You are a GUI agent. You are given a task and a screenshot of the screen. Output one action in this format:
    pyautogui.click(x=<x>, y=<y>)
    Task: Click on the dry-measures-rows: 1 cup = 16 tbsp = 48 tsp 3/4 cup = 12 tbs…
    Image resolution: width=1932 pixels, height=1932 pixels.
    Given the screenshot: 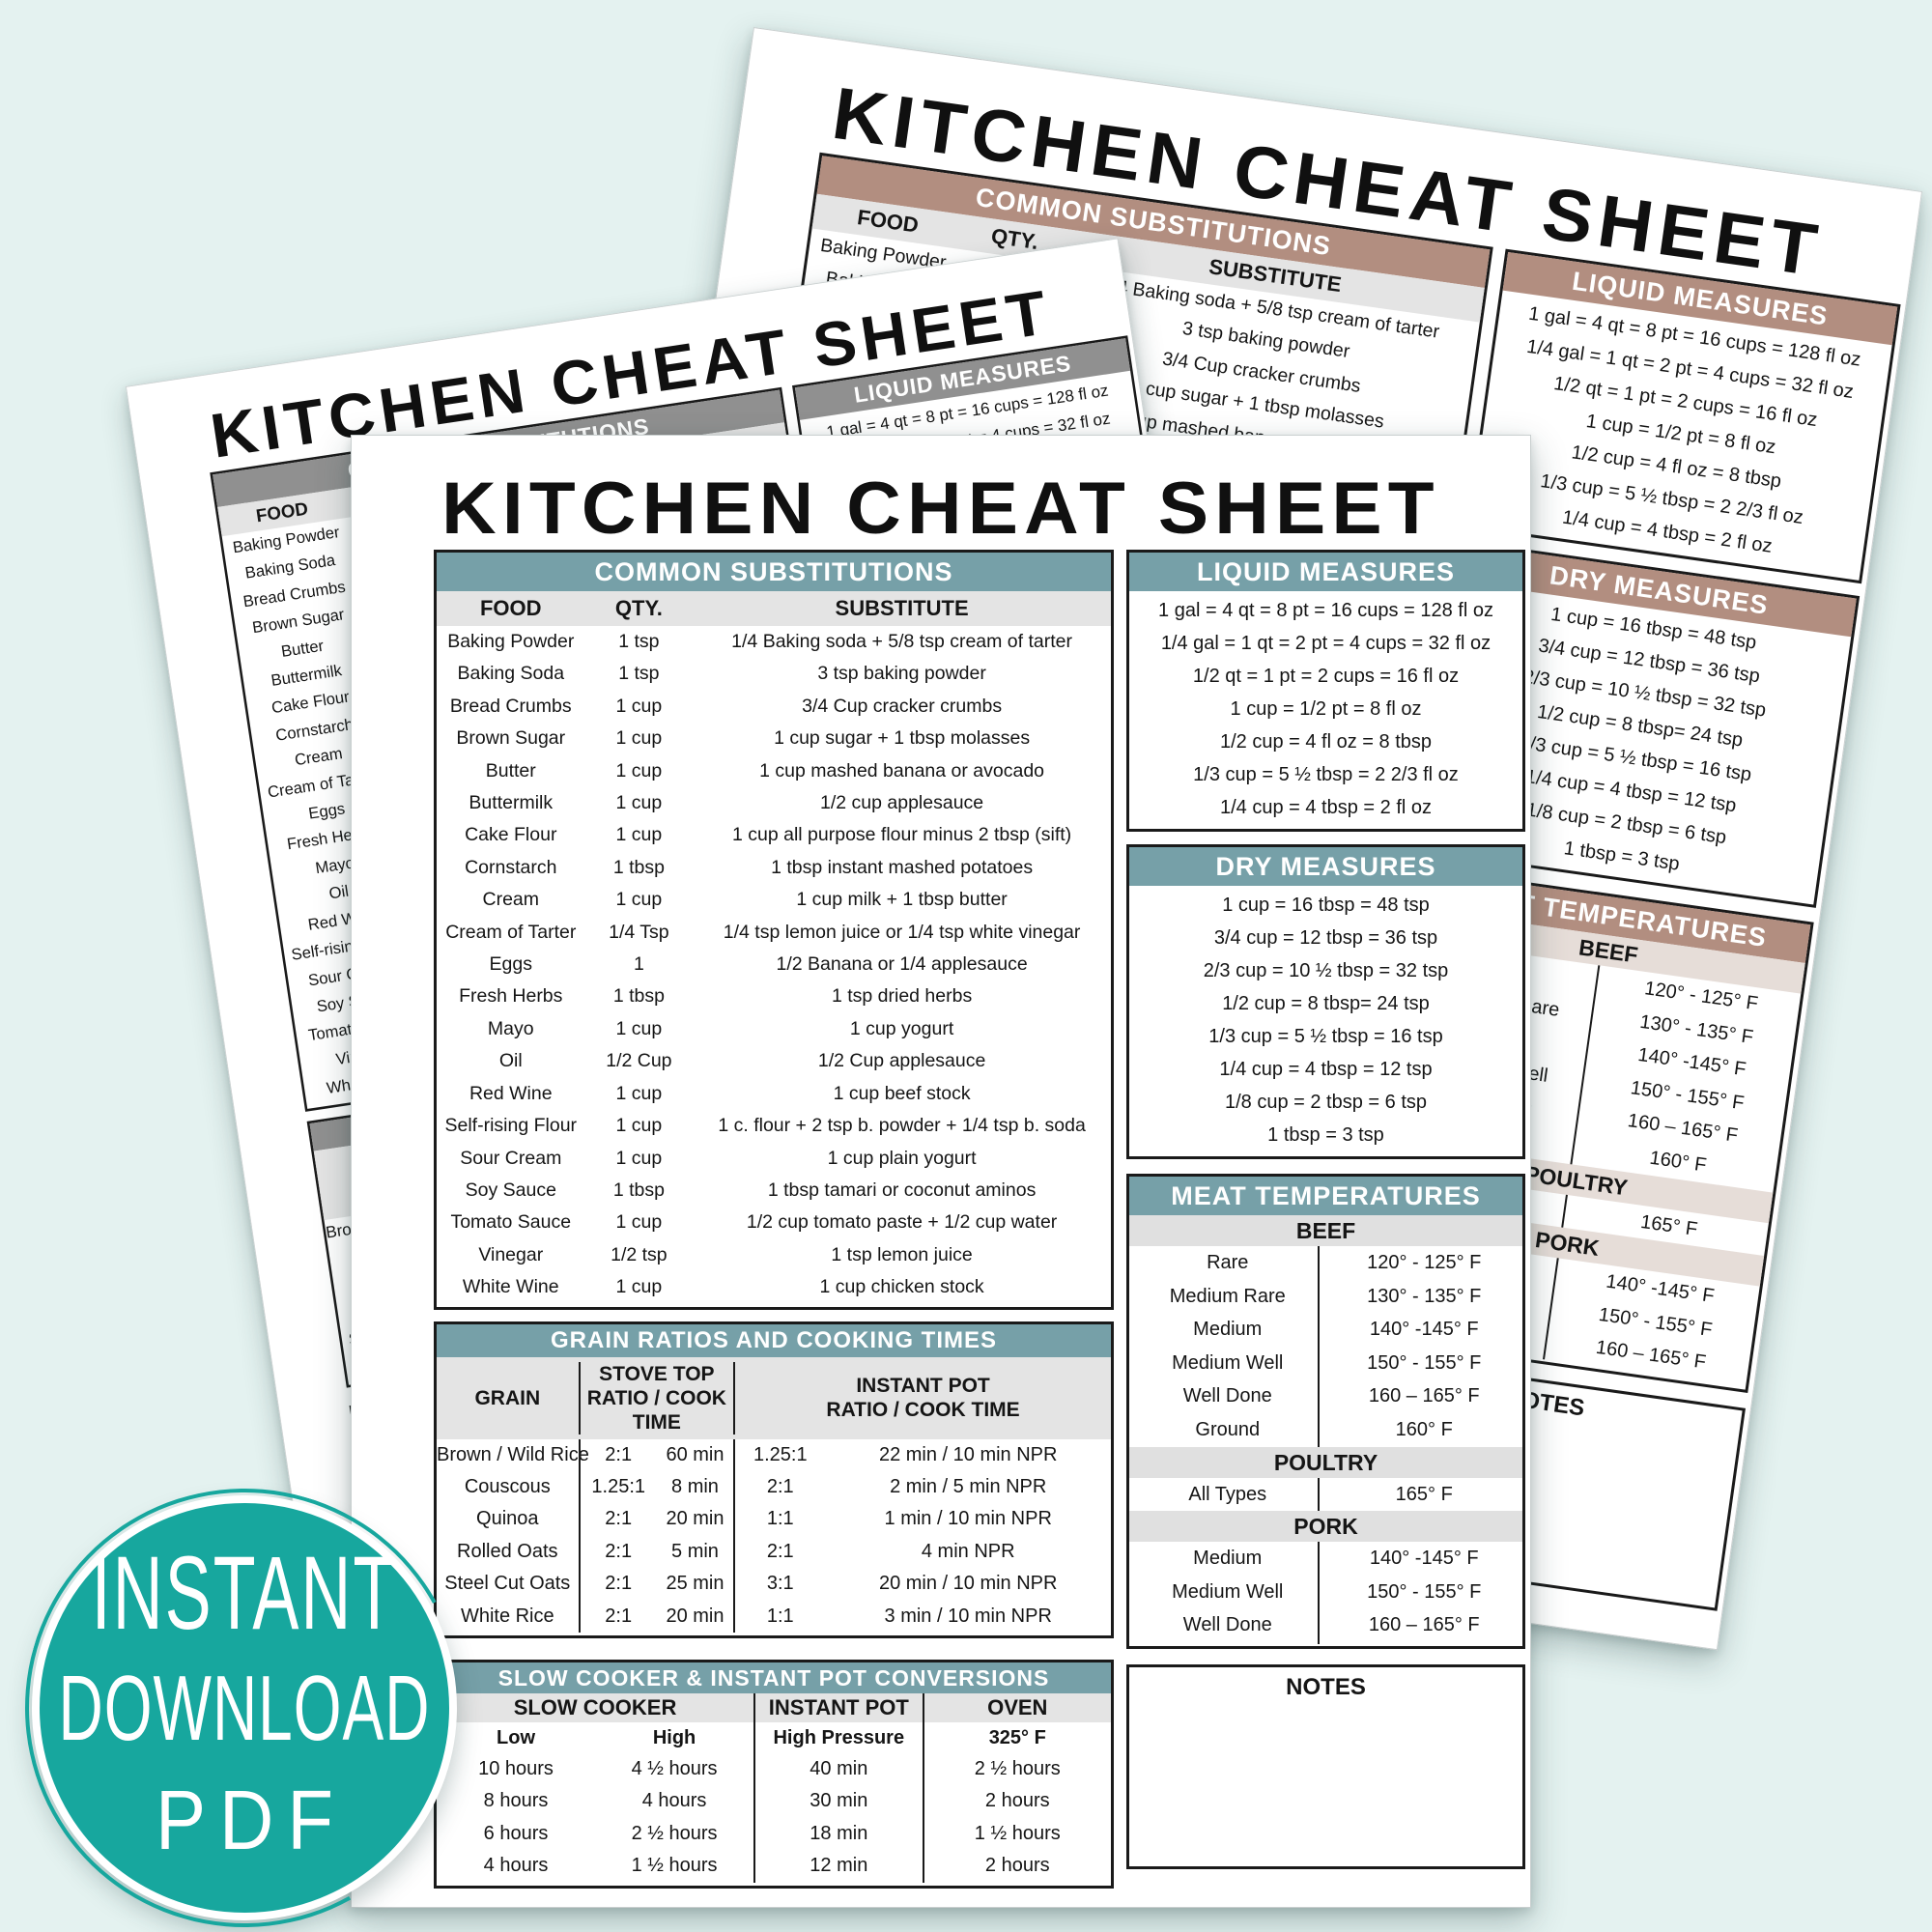 What is the action you would take?
    pyautogui.click(x=1325, y=1021)
    